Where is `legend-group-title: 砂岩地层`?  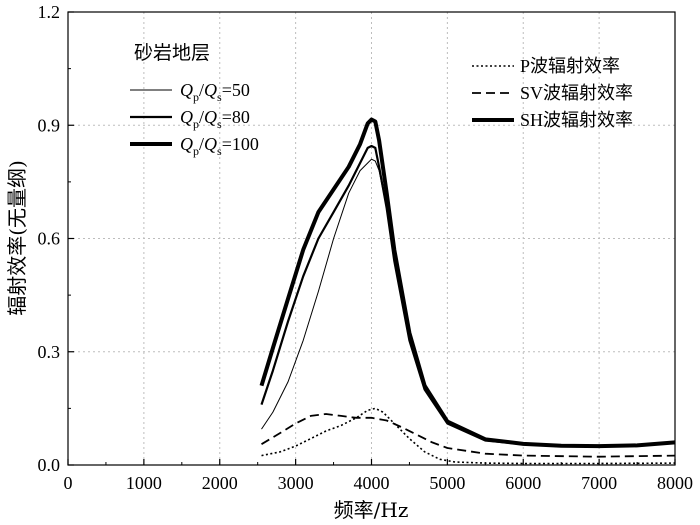
legend-group-title: 砂岩地层 is located at coordinates (172, 53).